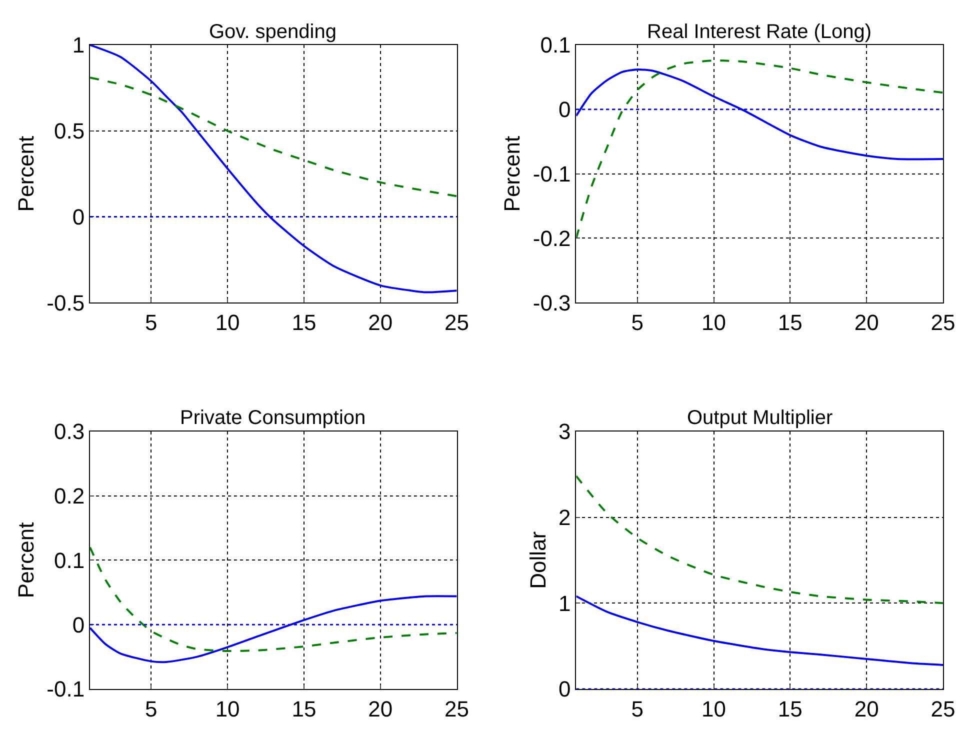  What do you see at coordinates (759, 32) in the screenshot?
I see `chart-title: Real Interest Rate (Long)` at bounding box center [759, 32].